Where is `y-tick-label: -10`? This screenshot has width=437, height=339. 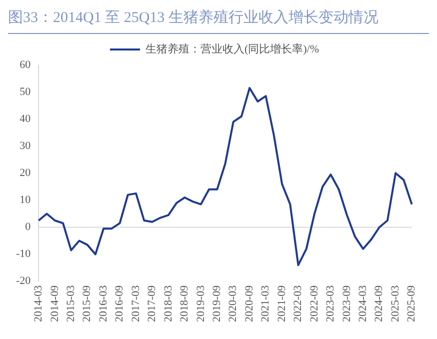 y-tick-label: -10 is located at coordinates (24, 254).